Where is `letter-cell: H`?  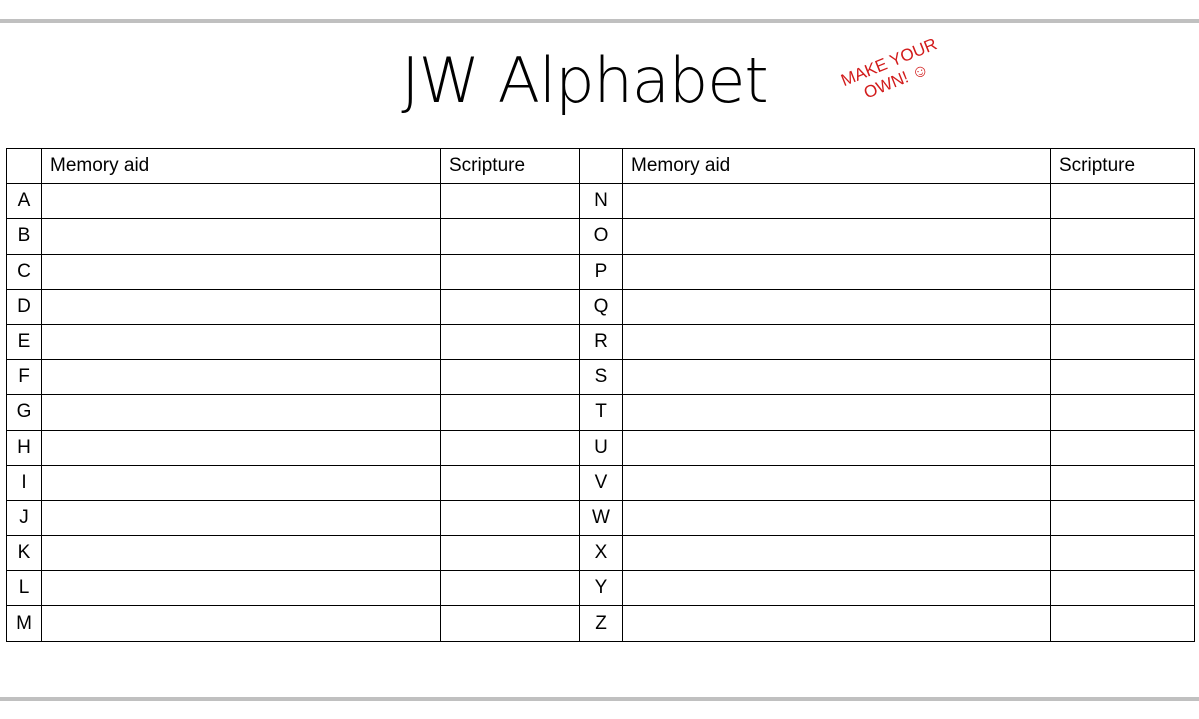
letter-cell: H is located at coordinates (24, 447).